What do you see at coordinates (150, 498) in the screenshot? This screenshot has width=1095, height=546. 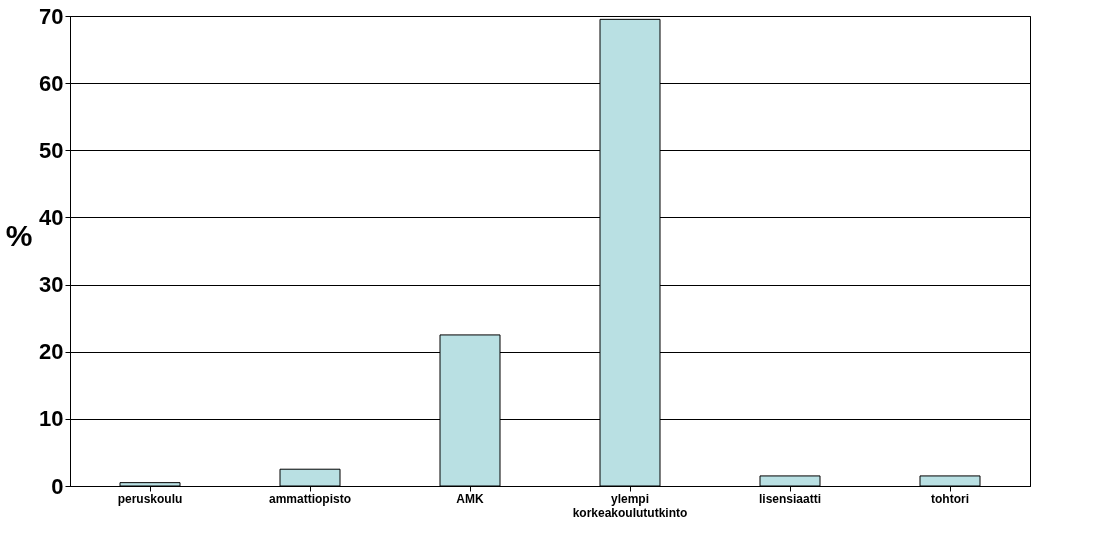 I see `x-tick-label: peruskoulu` at bounding box center [150, 498].